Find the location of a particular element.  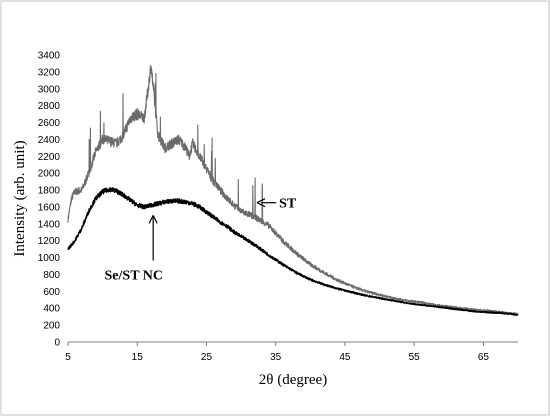

y-tick-label: 1000 is located at coordinates (49, 258).